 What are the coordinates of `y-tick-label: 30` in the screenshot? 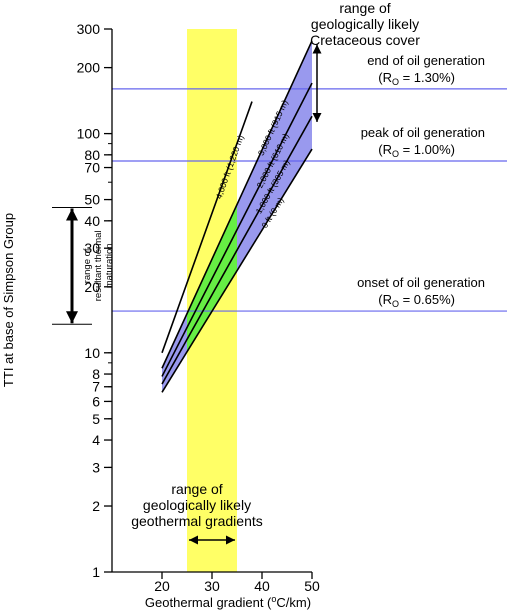 It's located at (92, 248).